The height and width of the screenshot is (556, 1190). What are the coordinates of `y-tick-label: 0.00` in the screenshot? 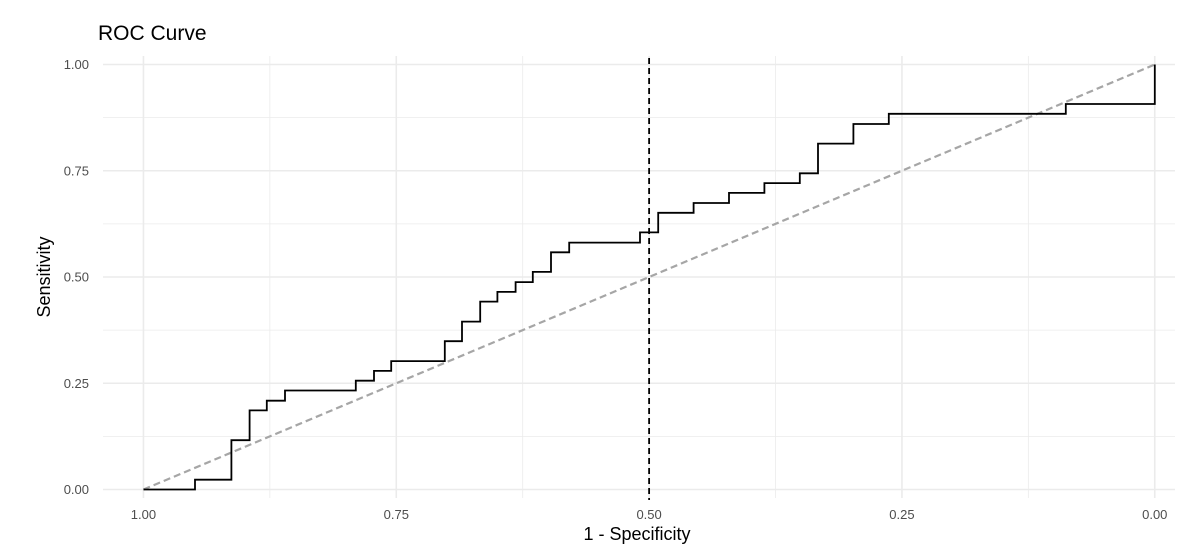 It's located at (76, 489).